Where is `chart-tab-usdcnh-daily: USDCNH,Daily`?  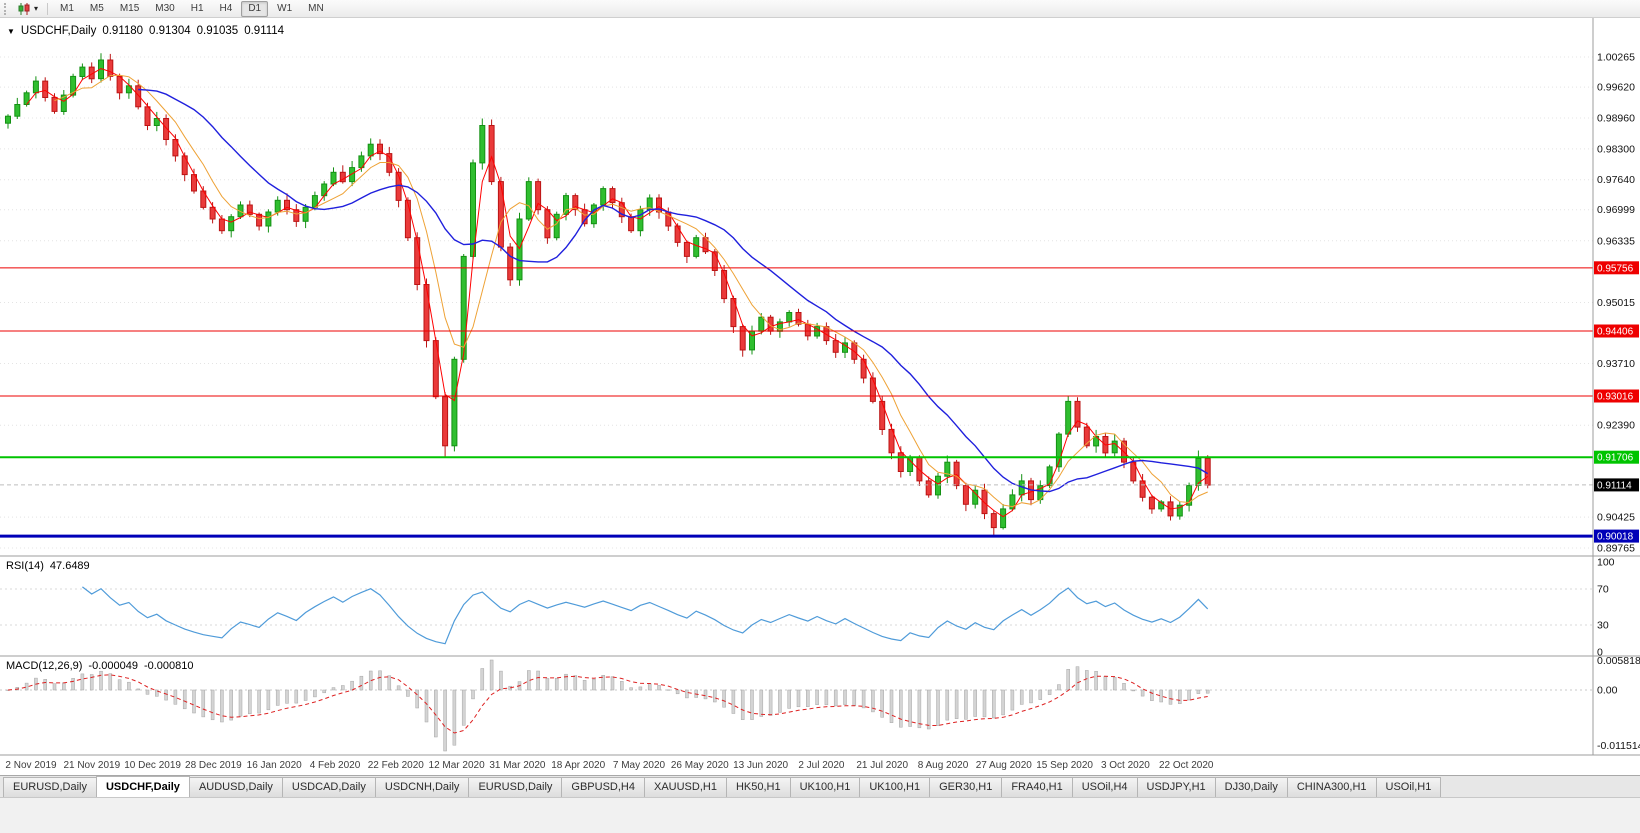 chart-tab-usdcnh-daily: USDCNH,Daily is located at coordinates (422, 787).